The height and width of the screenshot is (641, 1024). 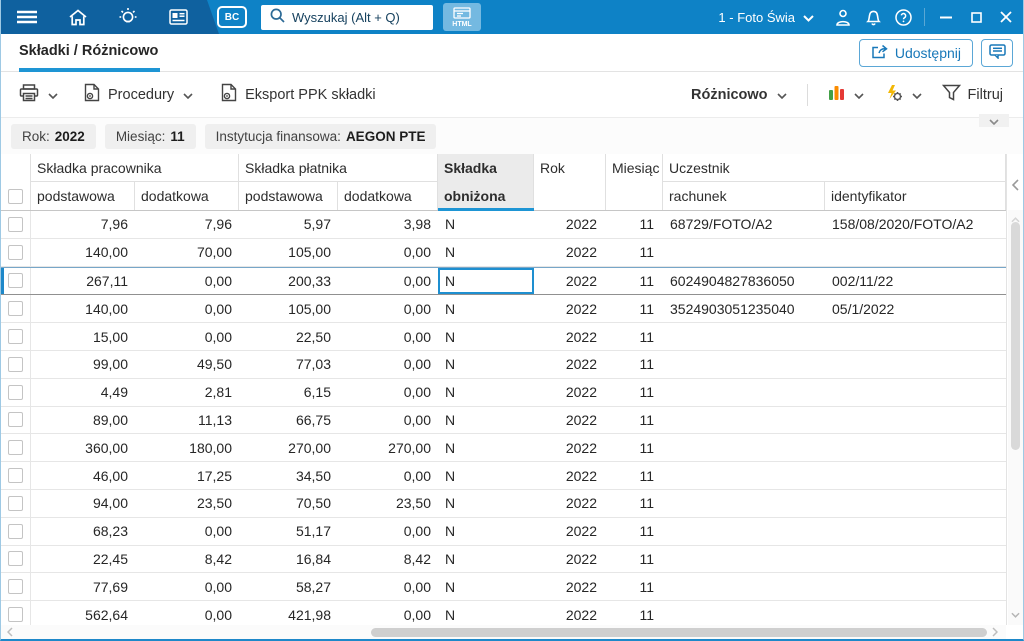 What do you see at coordinates (135, 168) in the screenshot?
I see `header-group-employee: Składka pracownika` at bounding box center [135, 168].